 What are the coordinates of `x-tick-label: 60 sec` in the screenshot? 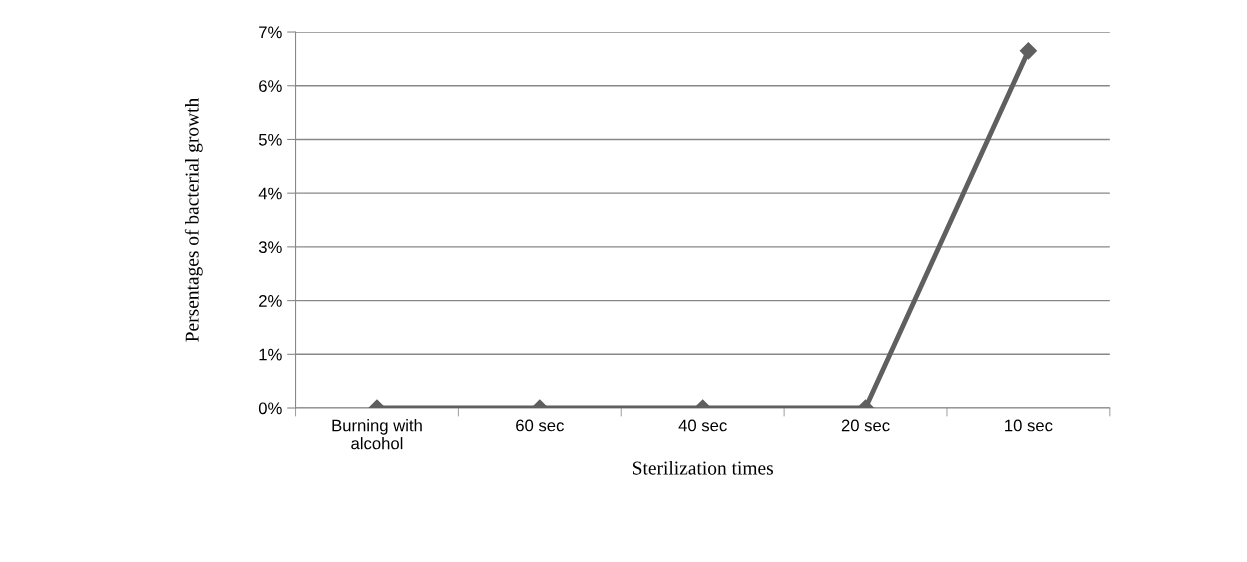 It's located at (540, 425).